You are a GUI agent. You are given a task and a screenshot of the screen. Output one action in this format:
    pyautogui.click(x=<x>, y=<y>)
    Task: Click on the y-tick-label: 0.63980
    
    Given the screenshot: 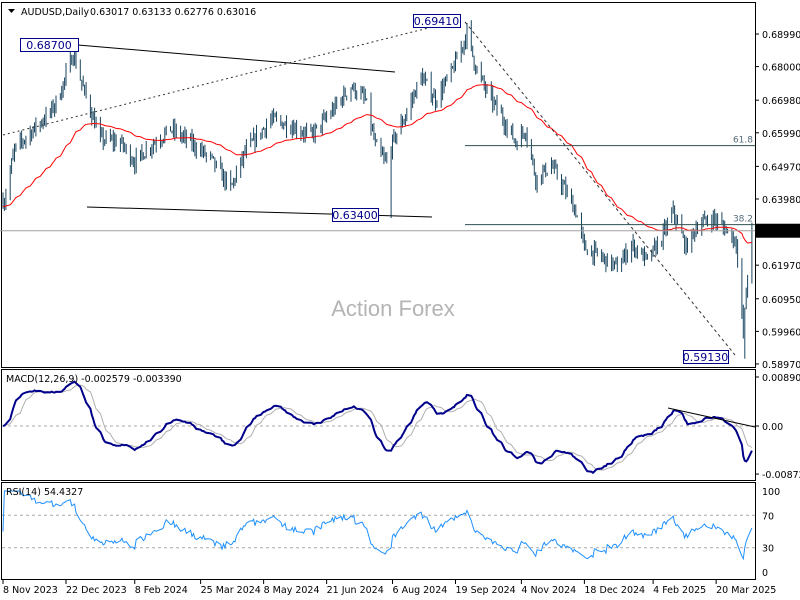 What is the action you would take?
    pyautogui.click(x=781, y=200)
    